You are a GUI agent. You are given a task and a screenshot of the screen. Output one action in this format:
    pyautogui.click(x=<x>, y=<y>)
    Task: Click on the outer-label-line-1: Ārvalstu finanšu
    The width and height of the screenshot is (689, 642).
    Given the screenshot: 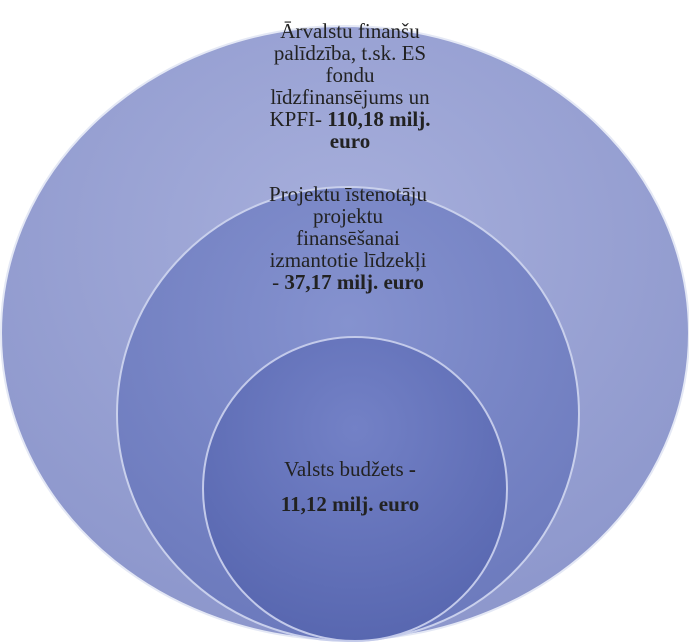 What is the action you would take?
    pyautogui.click(x=350, y=31)
    